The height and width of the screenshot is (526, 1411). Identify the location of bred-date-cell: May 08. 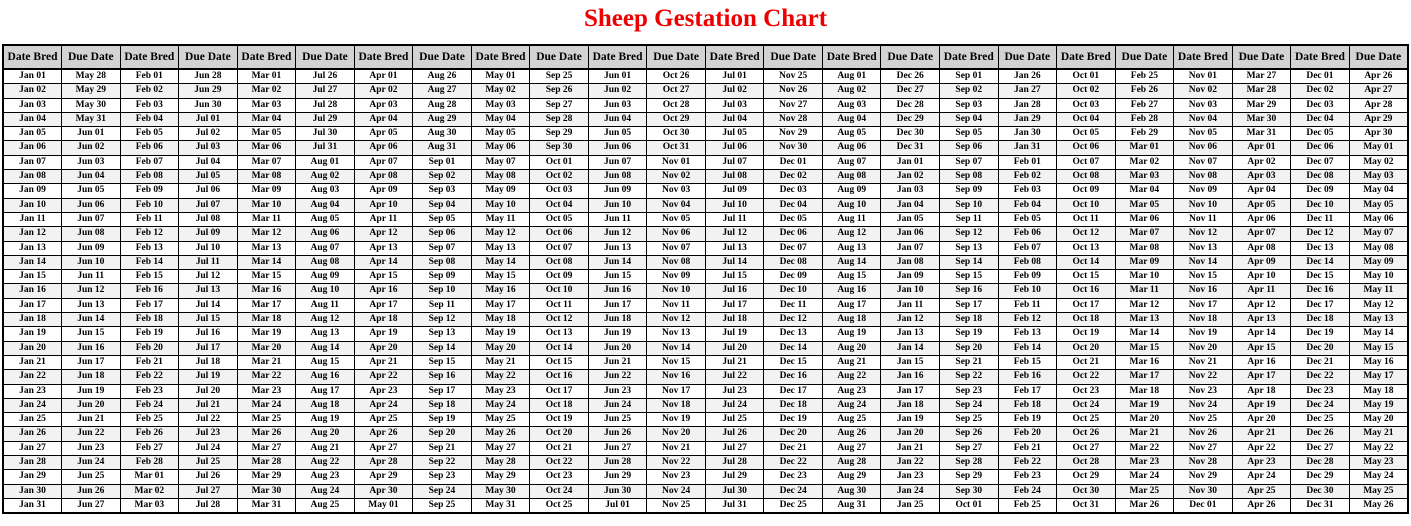
(500, 177).